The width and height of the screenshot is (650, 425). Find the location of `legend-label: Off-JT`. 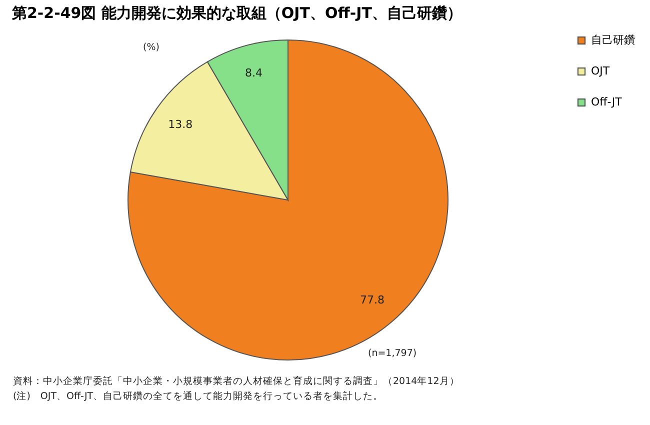

legend-label: Off-JT is located at coordinates (606, 102).